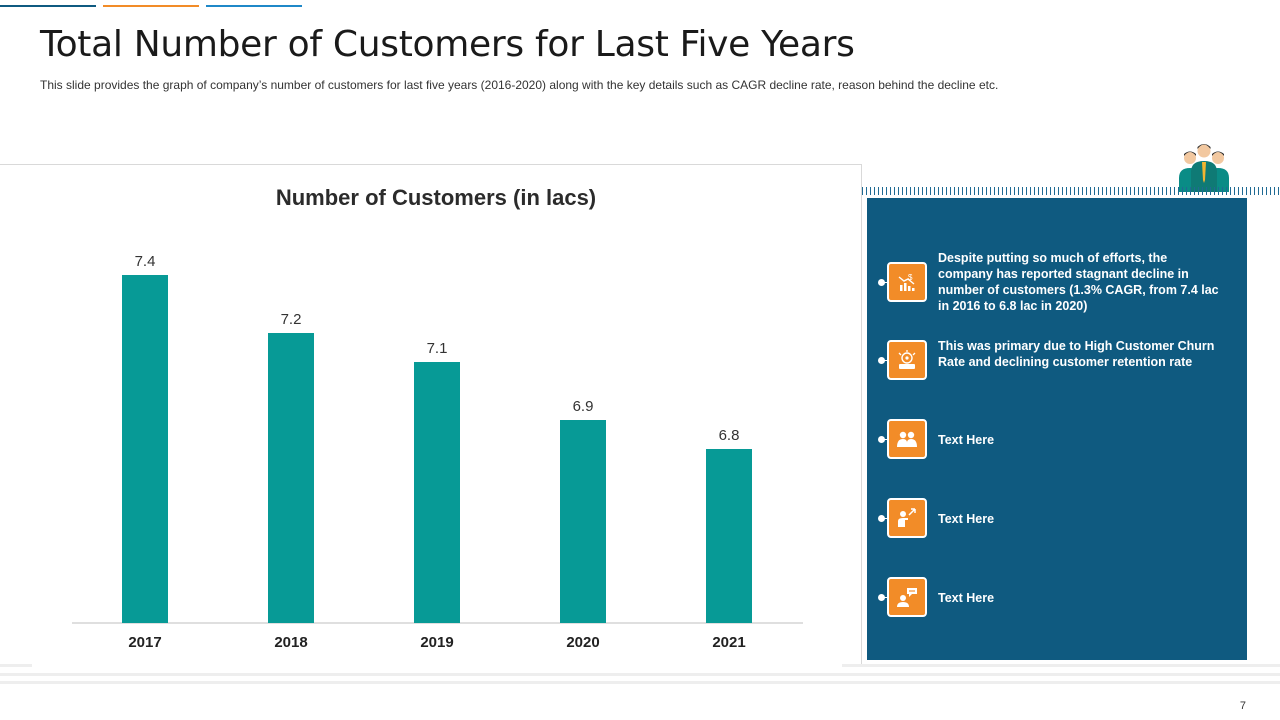  Describe the element at coordinates (728, 642) in the screenshot. I see `x-tick-label-2021: 2021` at that location.